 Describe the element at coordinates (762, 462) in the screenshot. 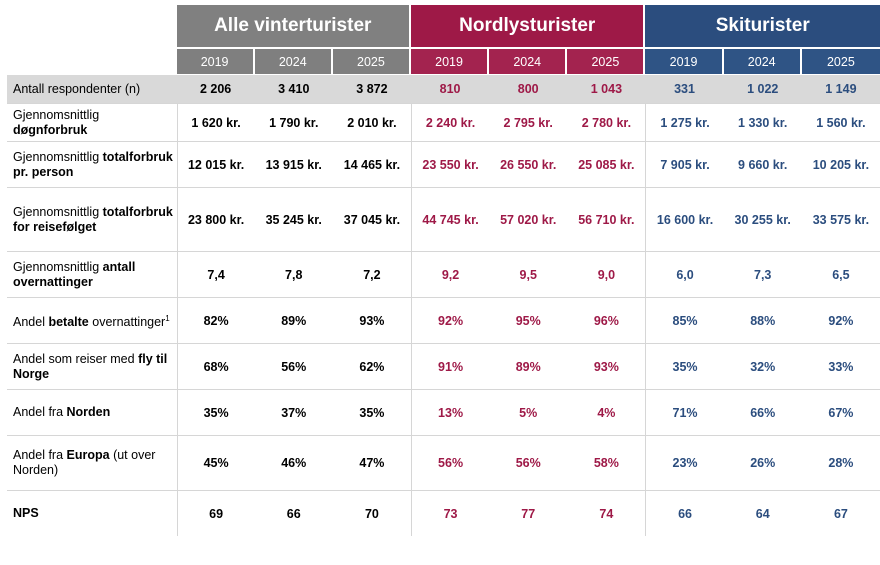

I see `table-cell: 26%` at that location.